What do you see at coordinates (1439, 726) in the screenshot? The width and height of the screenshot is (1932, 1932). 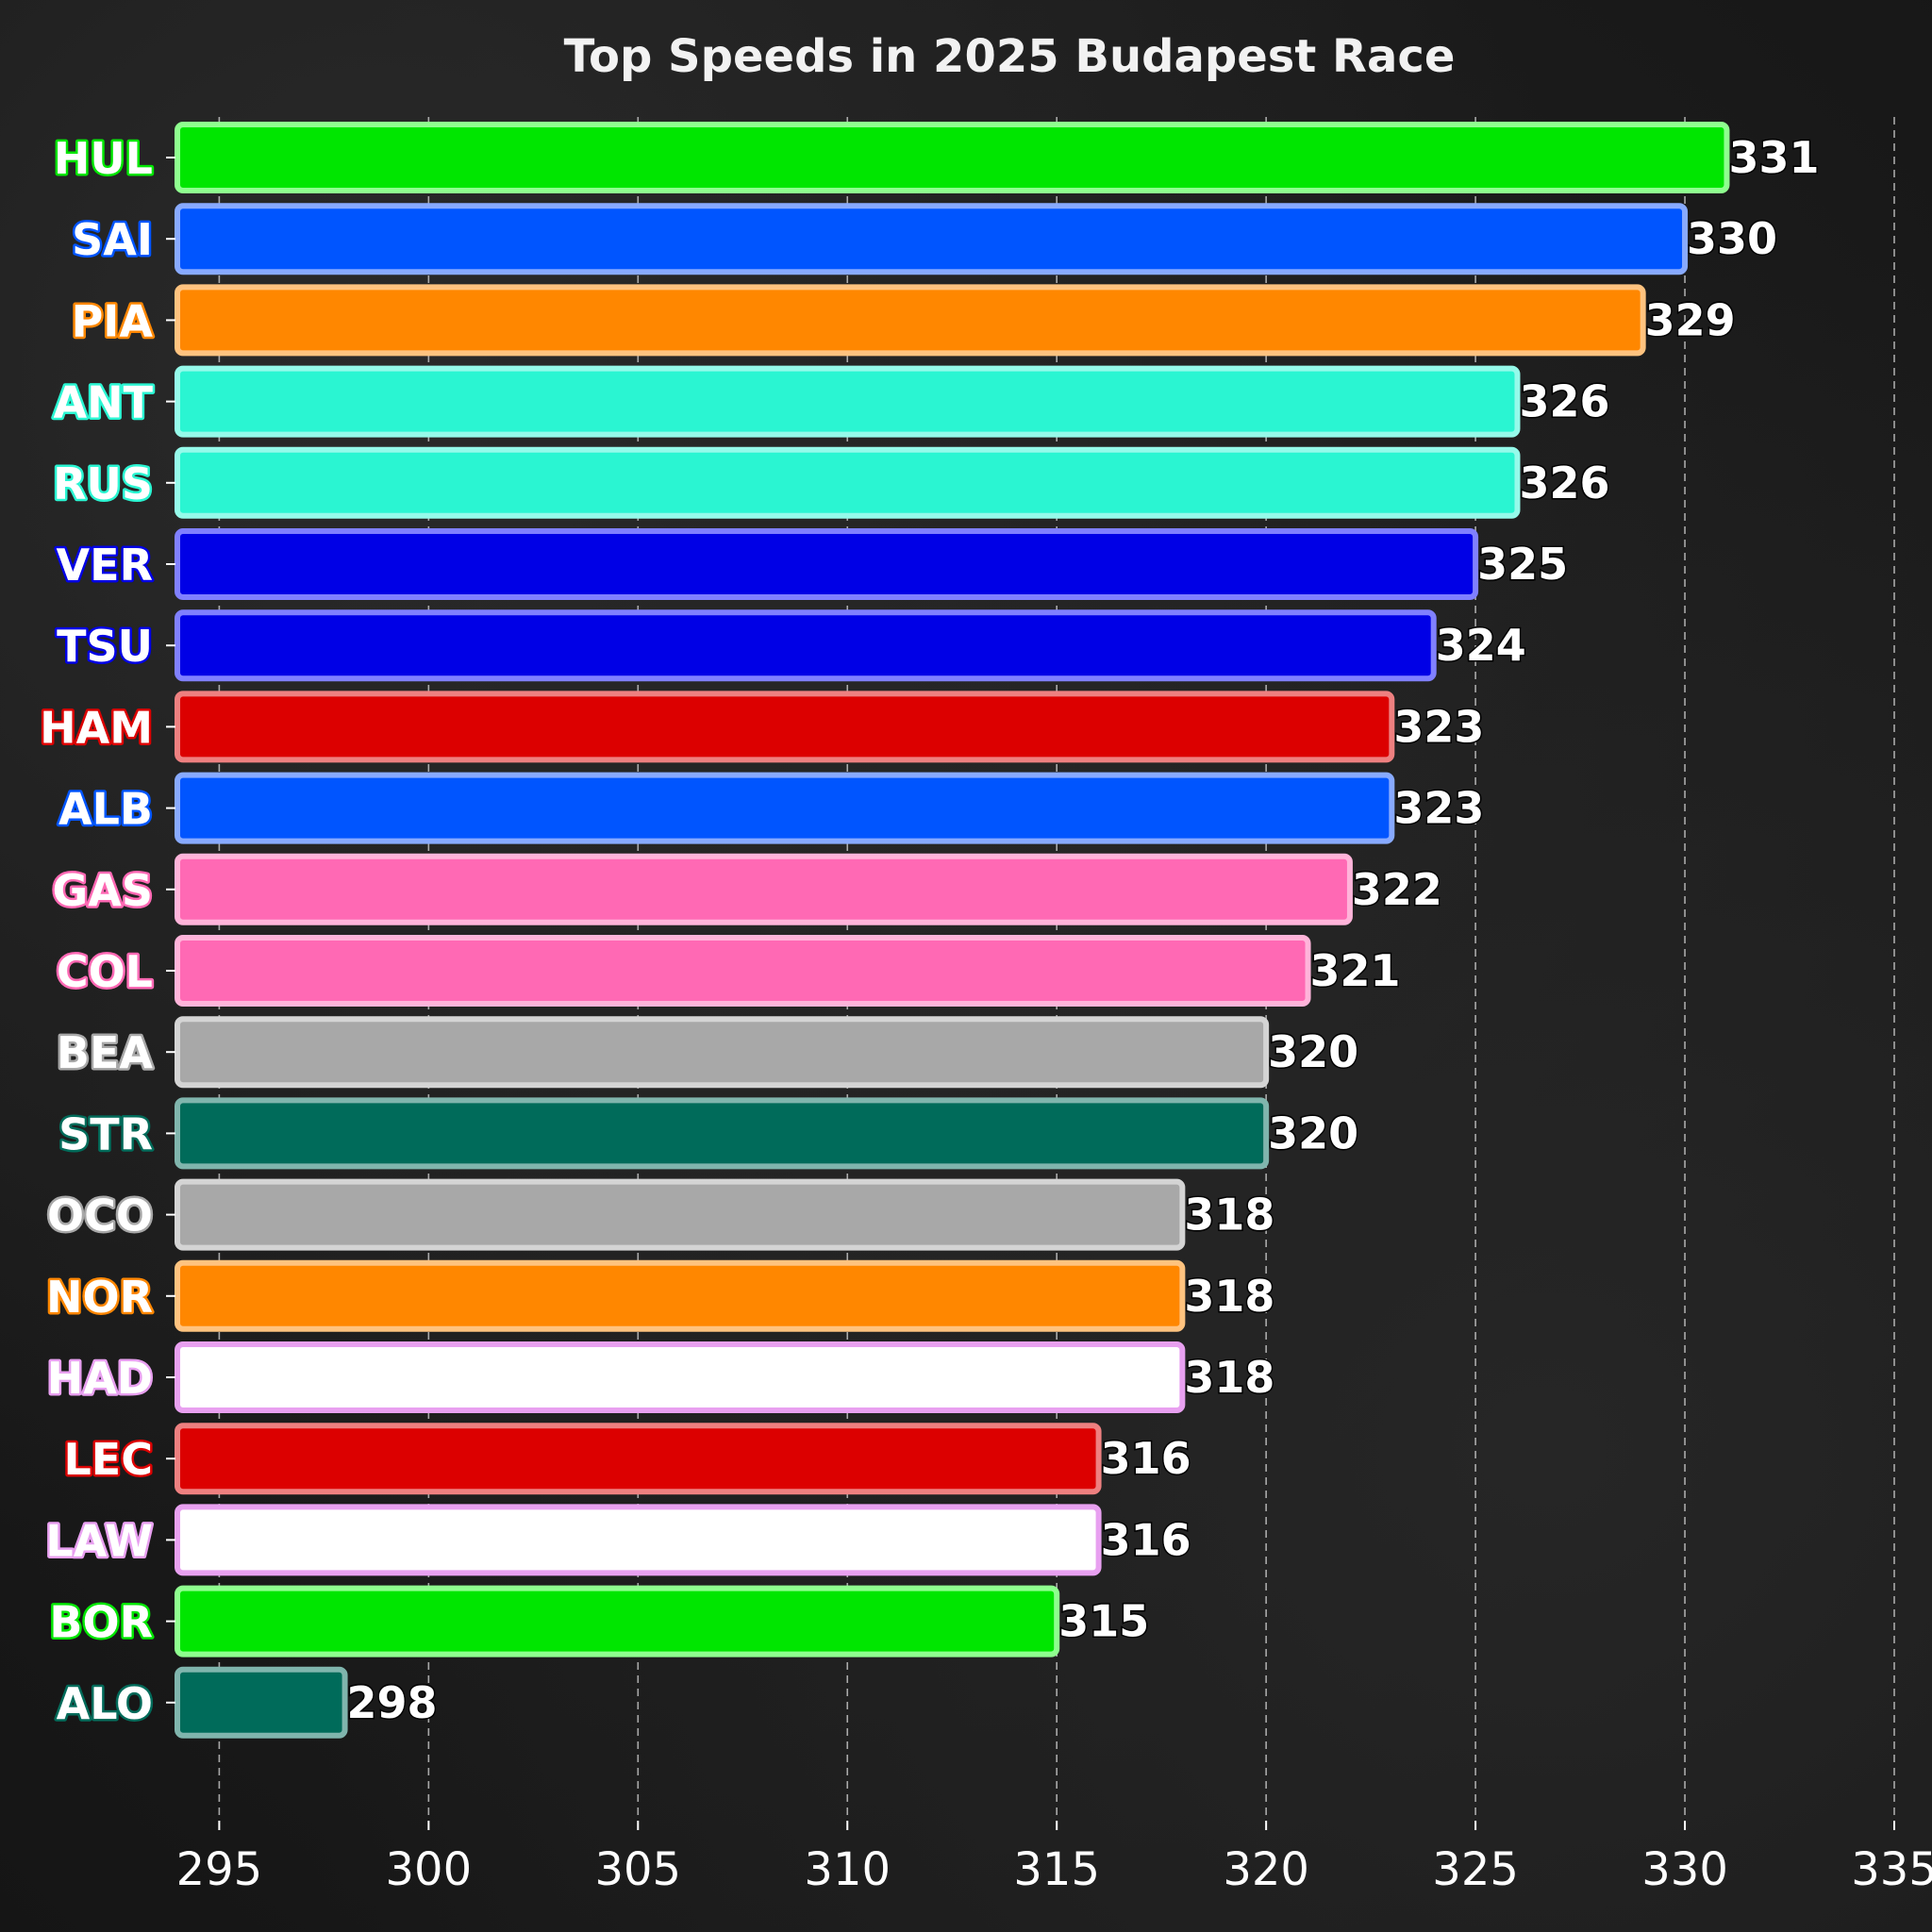 I see `value-label-ham: 323` at bounding box center [1439, 726].